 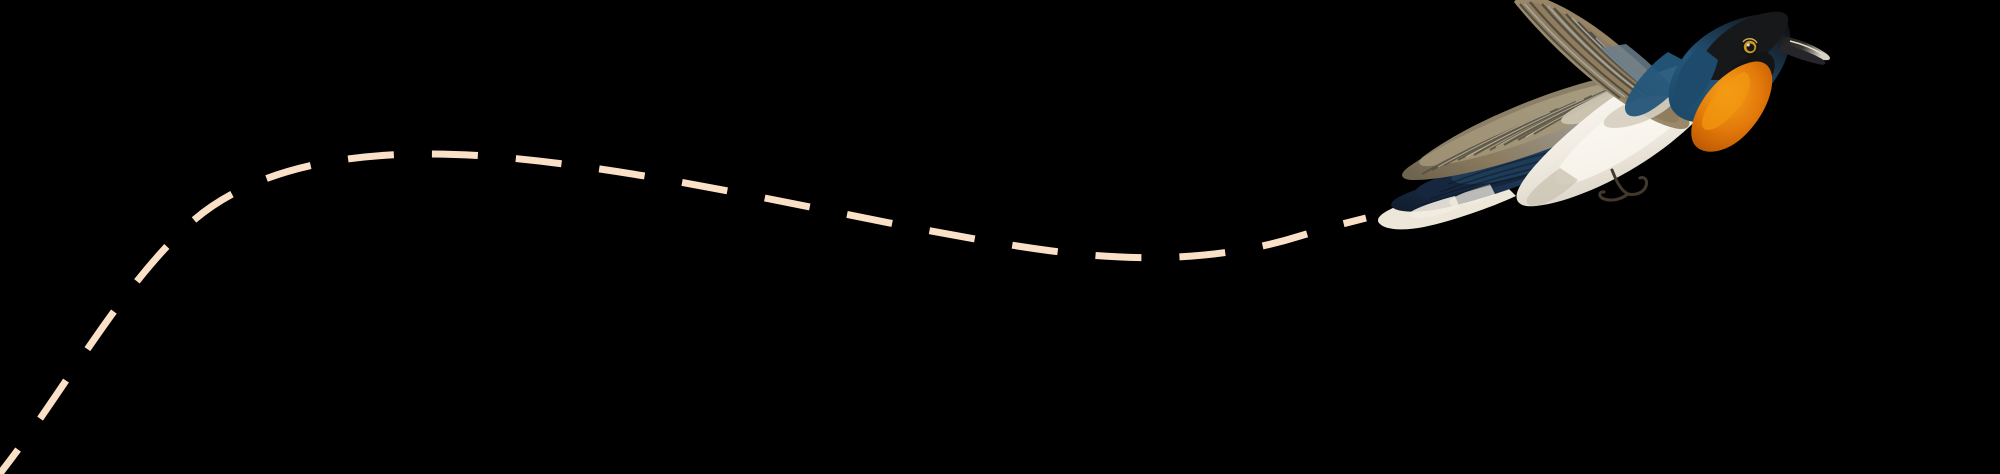 What do you see at coordinates (1623, 185) in the screenshot?
I see `feet` at bounding box center [1623, 185].